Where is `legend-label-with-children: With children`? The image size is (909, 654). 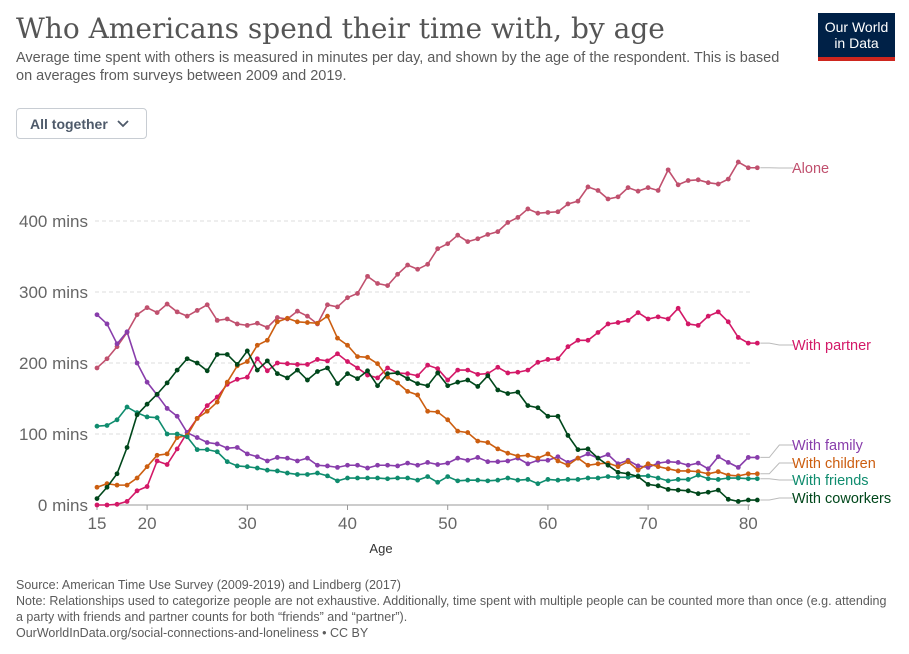 legend-label-with-children: With children is located at coordinates (834, 464).